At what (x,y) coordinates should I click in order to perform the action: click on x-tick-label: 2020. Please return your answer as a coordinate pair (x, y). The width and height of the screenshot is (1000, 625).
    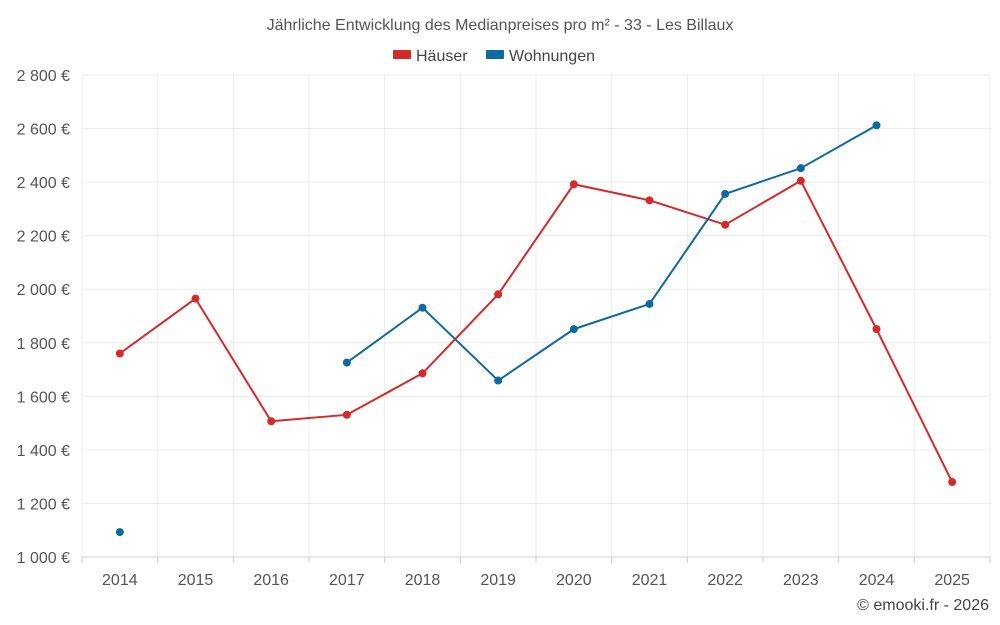
    Looking at the image, I should click on (574, 580).